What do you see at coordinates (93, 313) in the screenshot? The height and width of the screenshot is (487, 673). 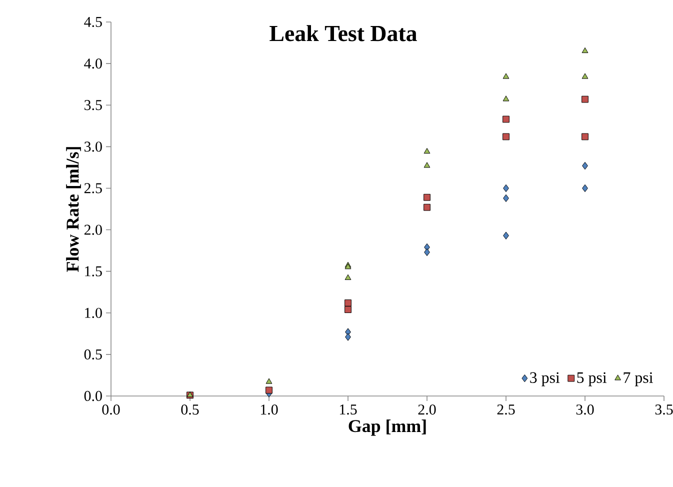 I see `y-tick-label: 1.0` at bounding box center [93, 313].